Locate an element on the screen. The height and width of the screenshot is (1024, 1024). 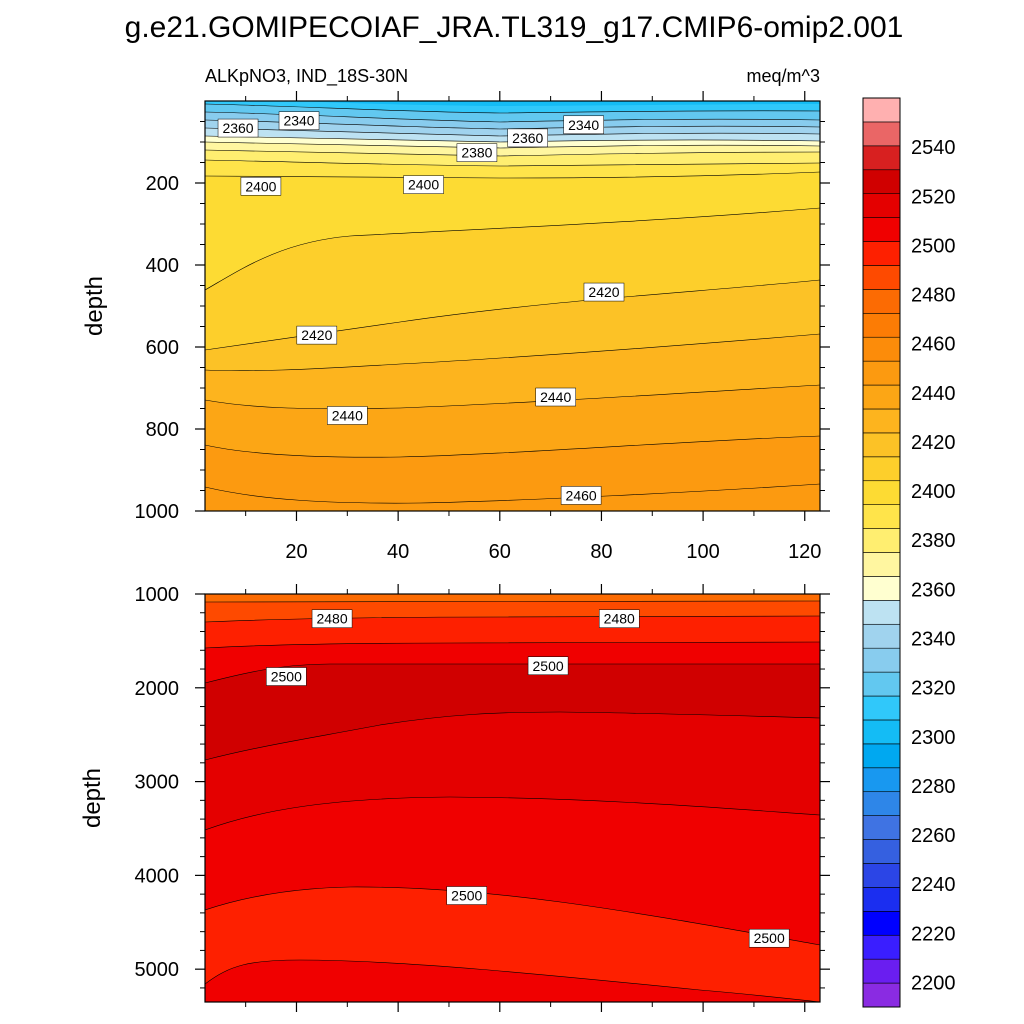
svg-text: 2480 is located at coordinates (619, 619).